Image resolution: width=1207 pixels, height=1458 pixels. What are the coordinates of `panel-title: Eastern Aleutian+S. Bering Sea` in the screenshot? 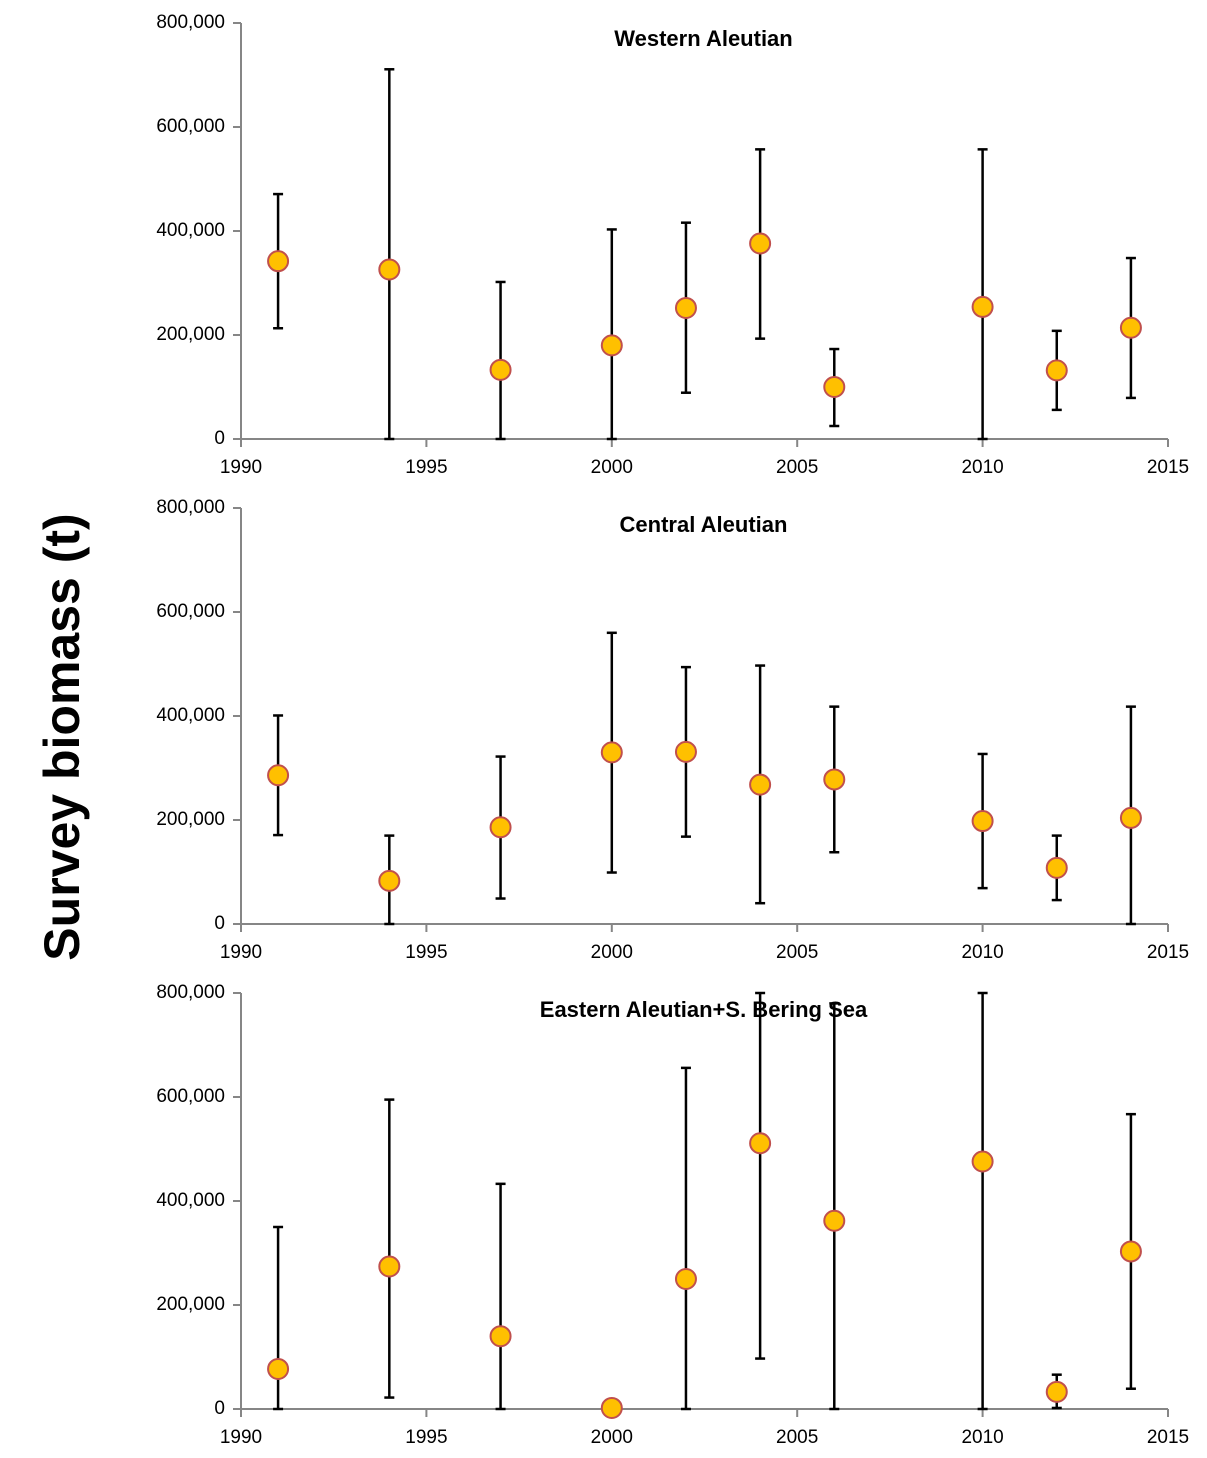 It's located at (704, 1009).